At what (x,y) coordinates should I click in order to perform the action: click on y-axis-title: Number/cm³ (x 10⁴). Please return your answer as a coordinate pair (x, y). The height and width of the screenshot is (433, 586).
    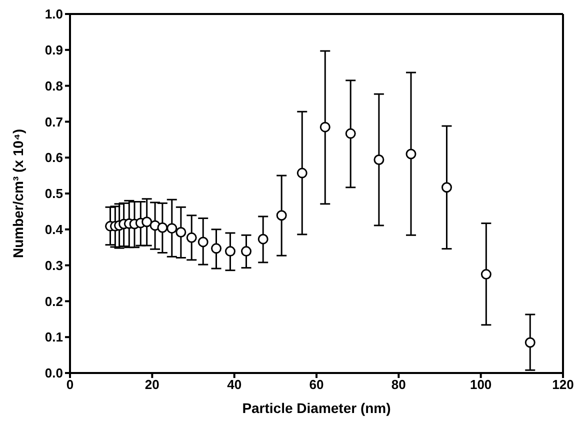
    Looking at the image, I should click on (18, 193).